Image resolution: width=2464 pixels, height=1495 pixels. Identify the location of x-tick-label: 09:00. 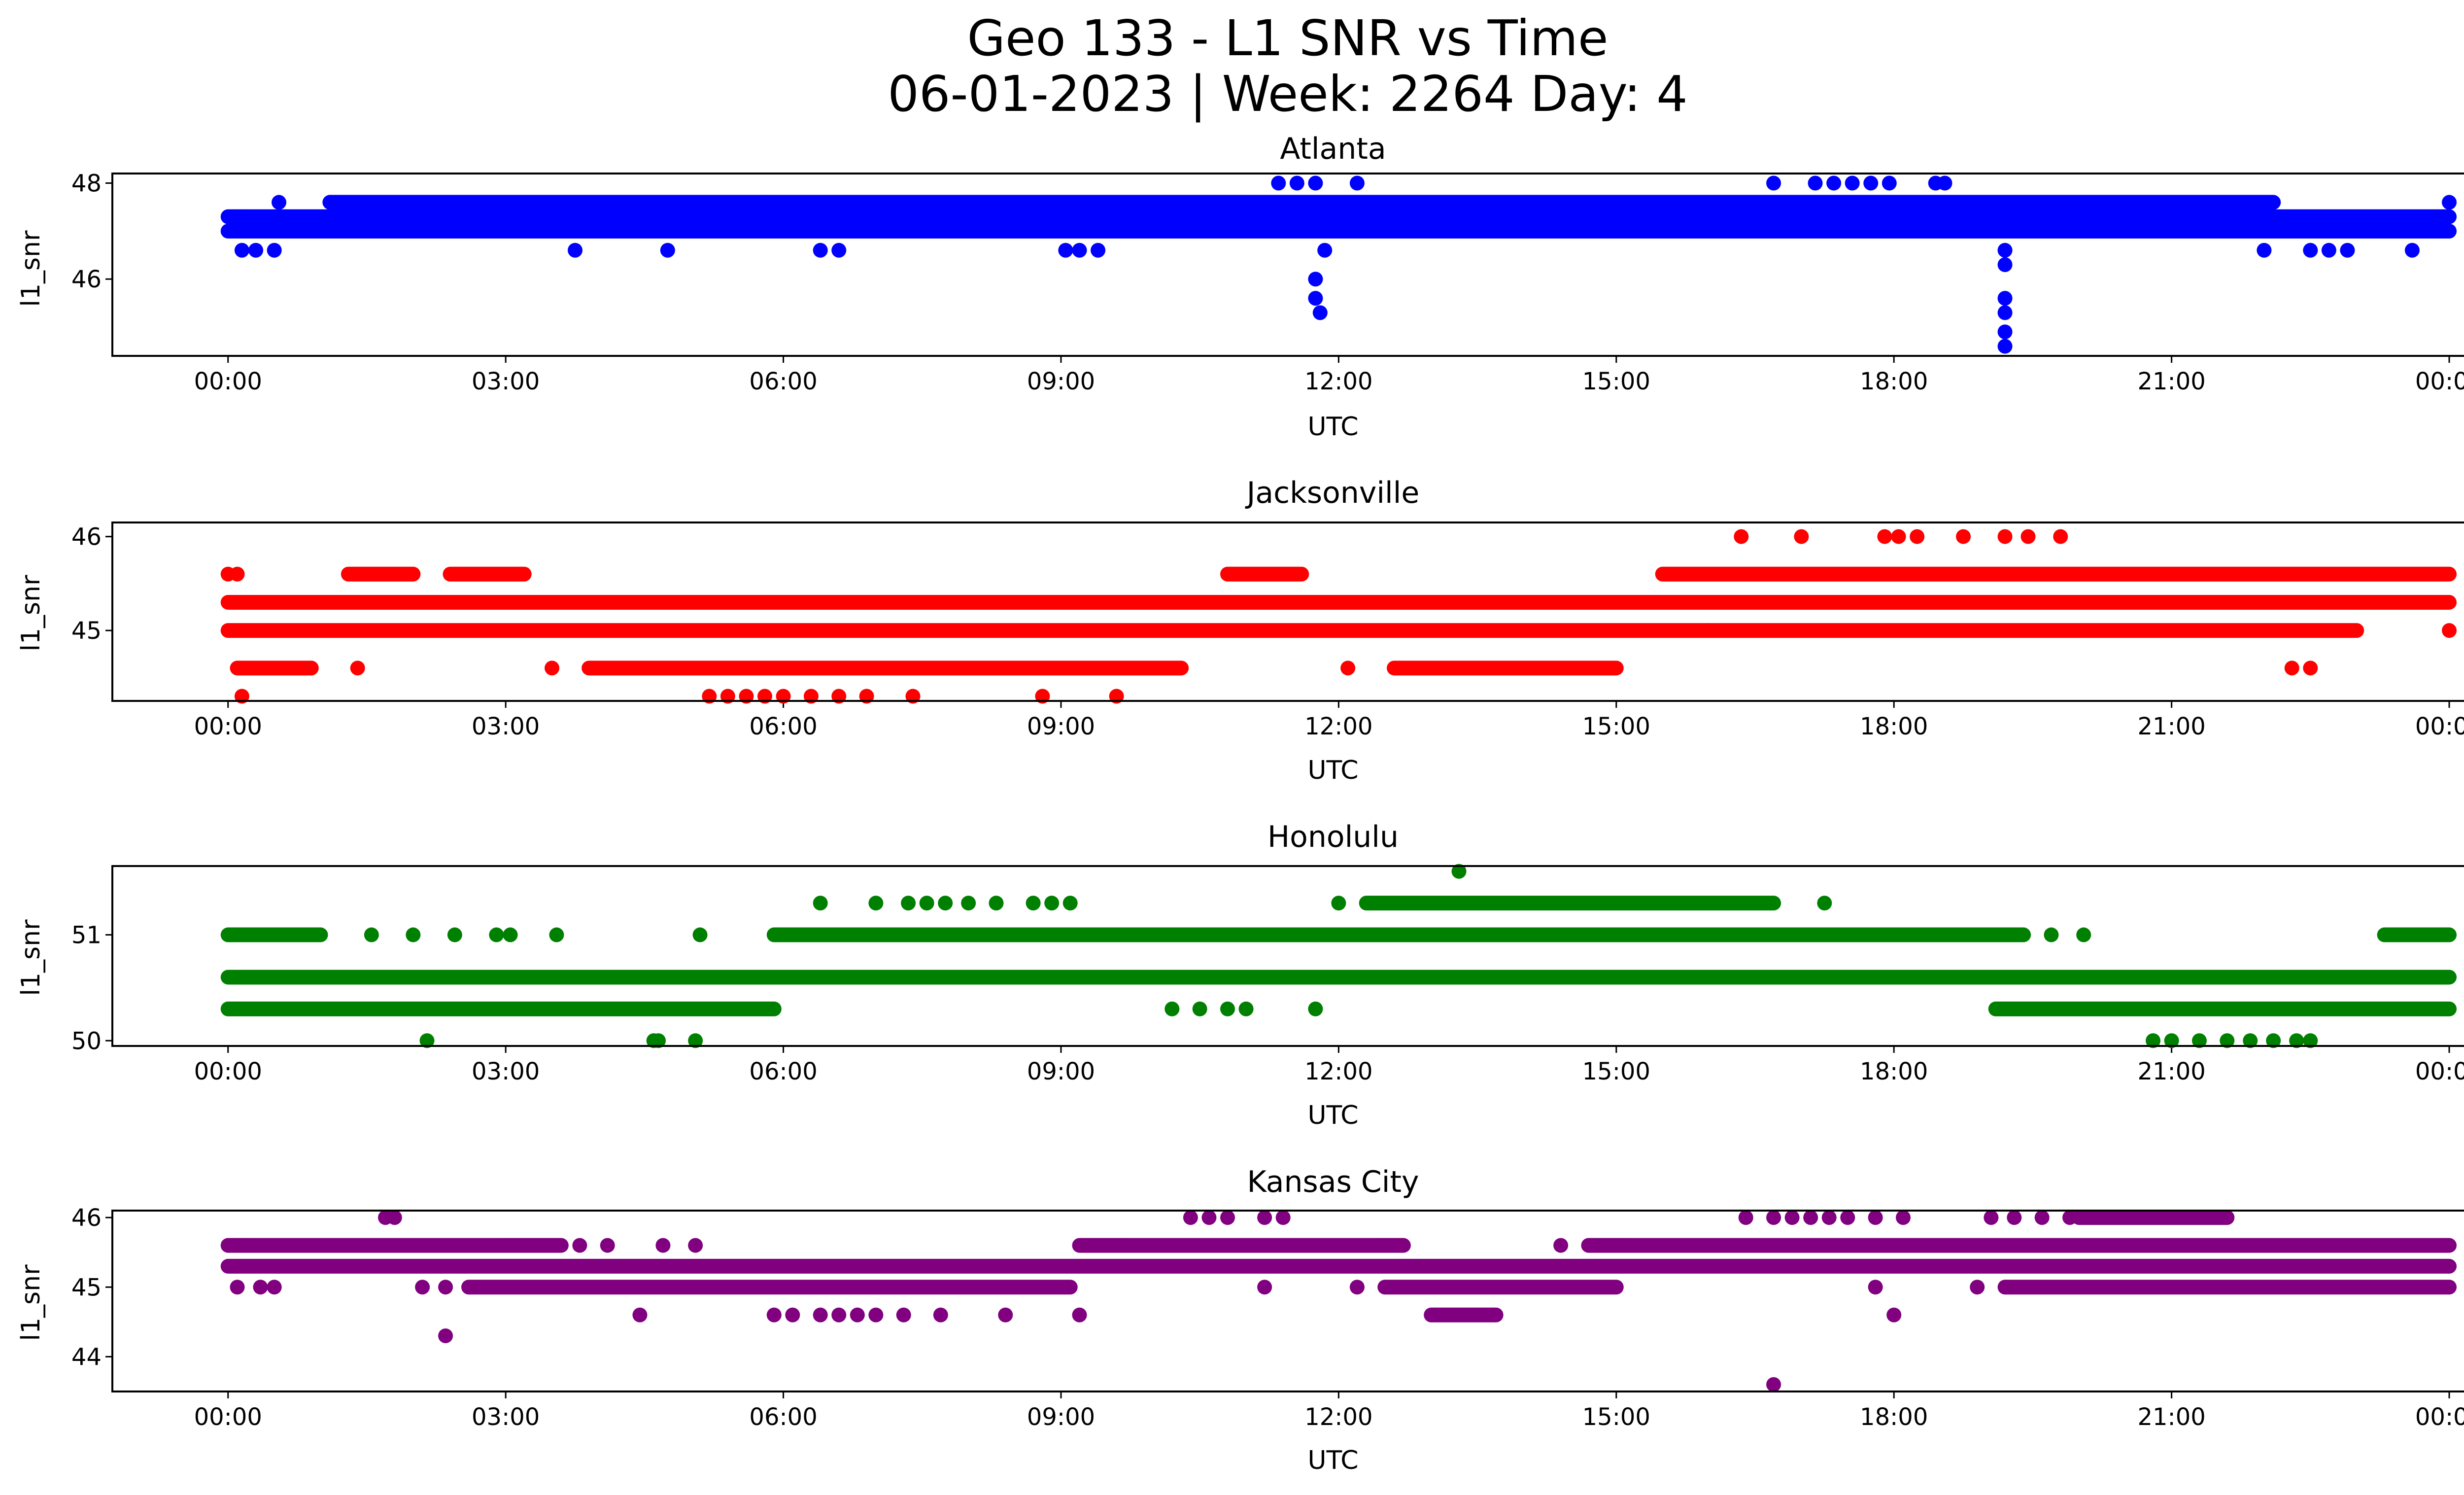
(1061, 726).